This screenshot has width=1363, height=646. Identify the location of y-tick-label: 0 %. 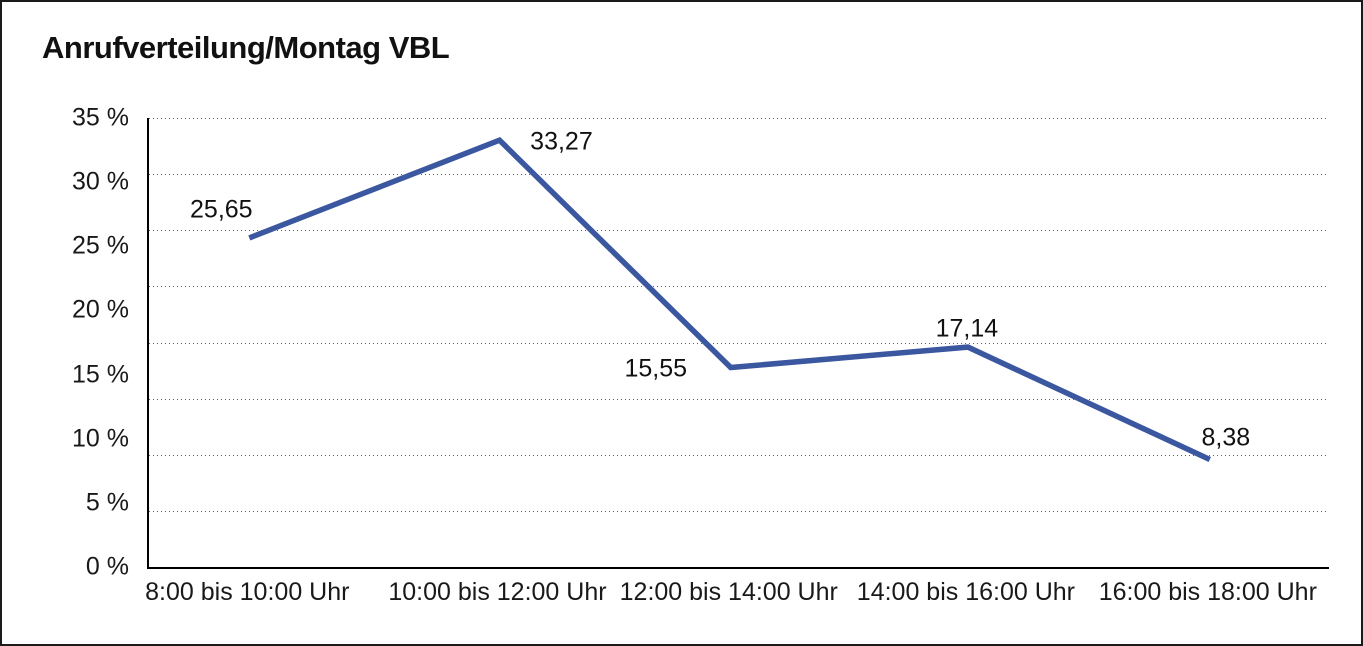
(107, 566).